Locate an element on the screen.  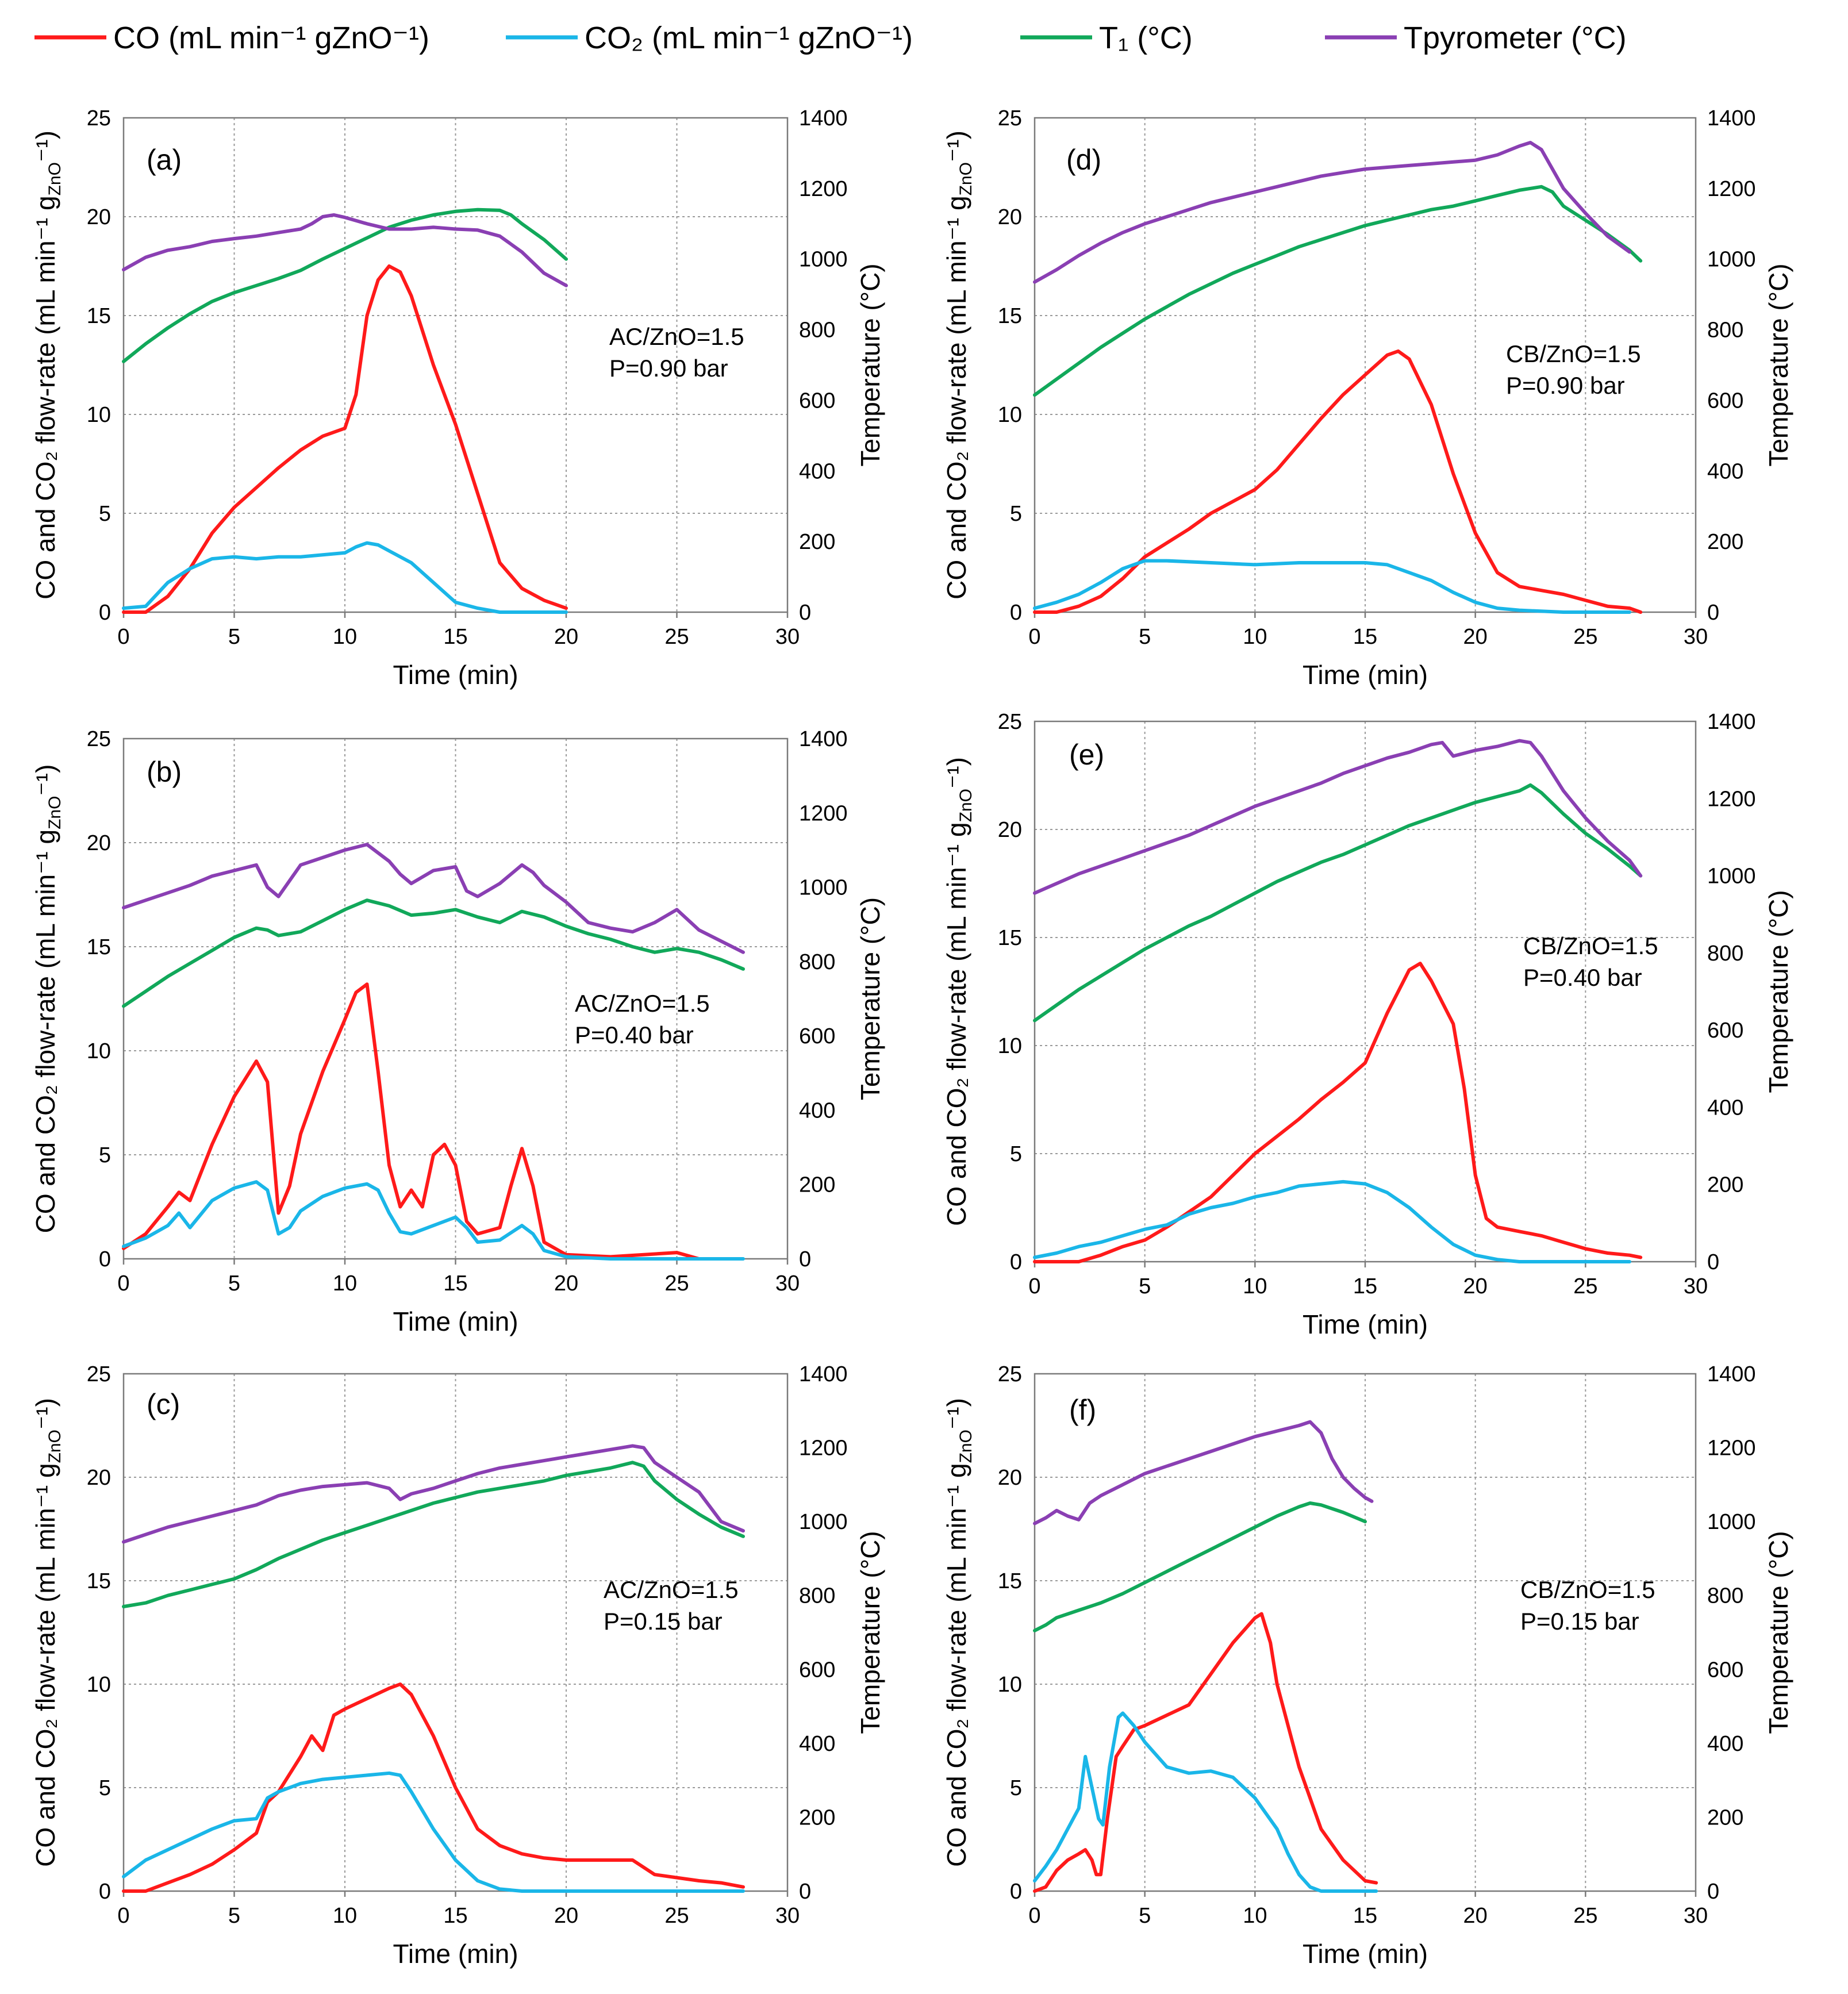
legend-label-tpyro: Tpyrometer (°C) is located at coordinates (1515, 38).